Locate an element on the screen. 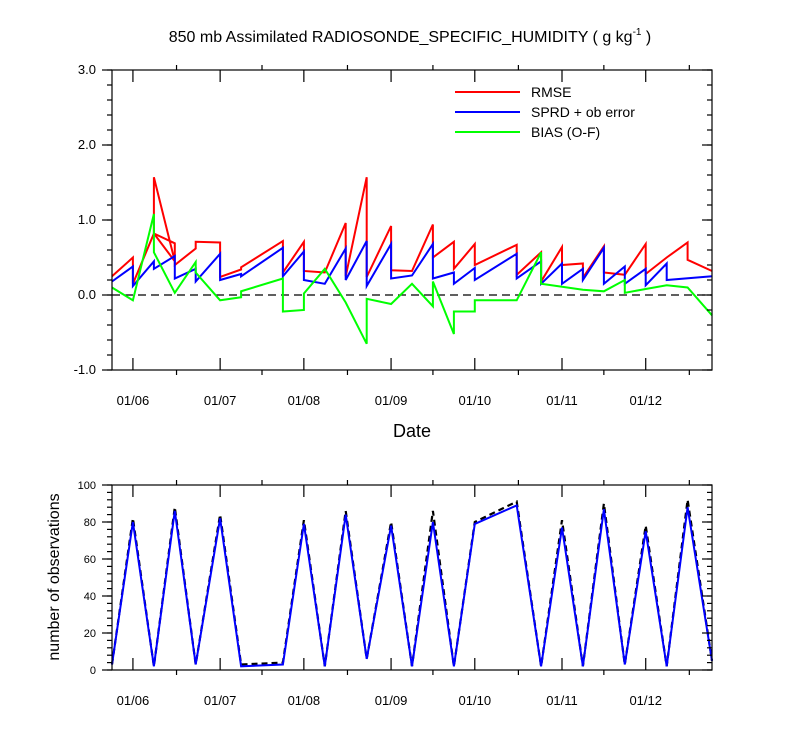 The height and width of the screenshot is (750, 800). legend-label-bias: BIAS (O-F) is located at coordinates (565, 132).